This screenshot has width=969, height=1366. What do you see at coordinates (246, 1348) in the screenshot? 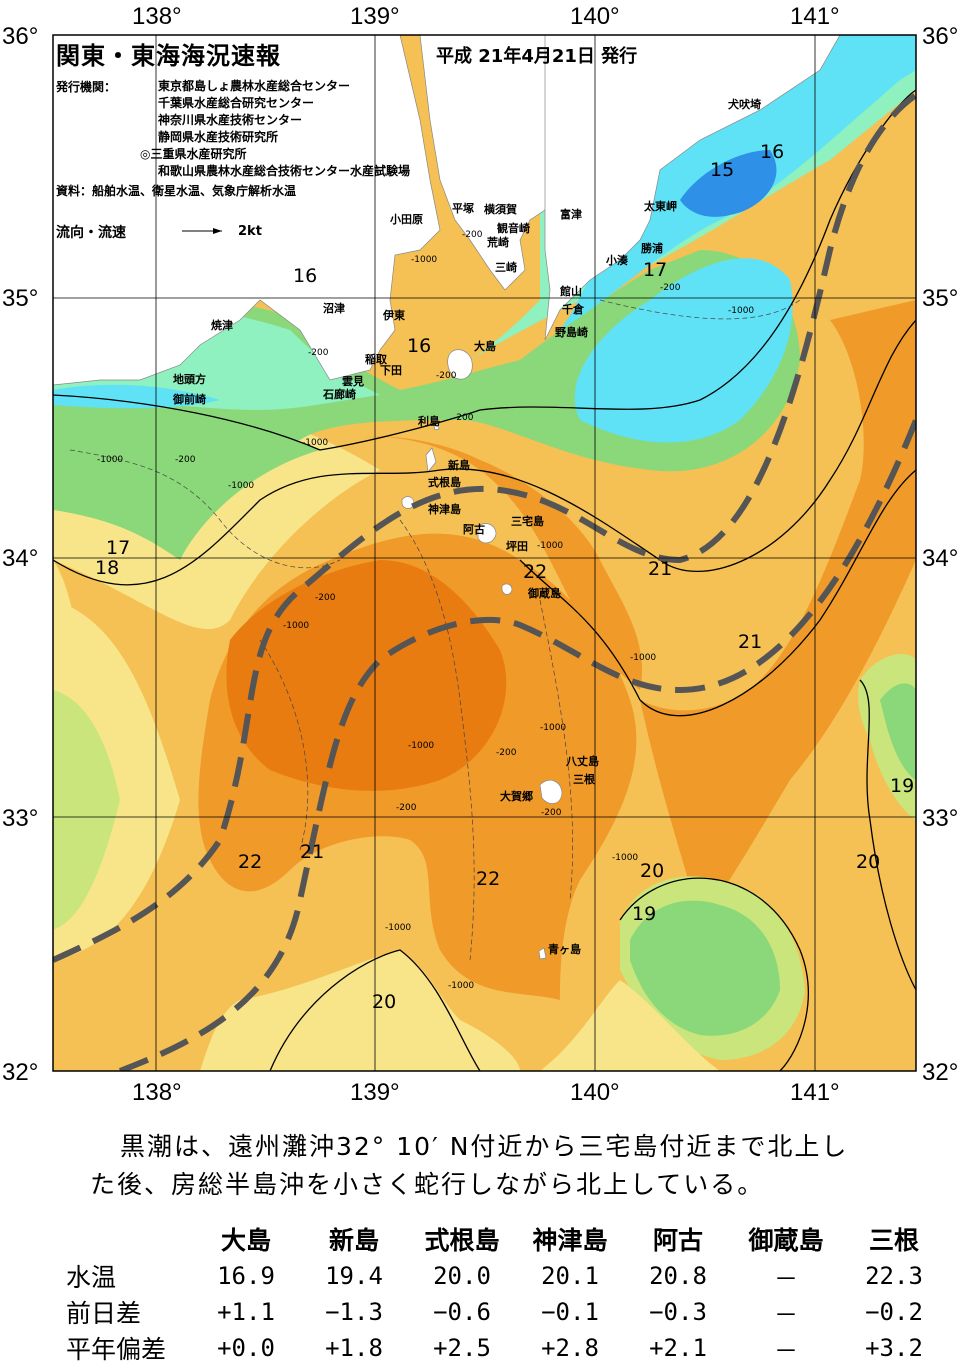
I see `table-cell: +0.0` at bounding box center [246, 1348].